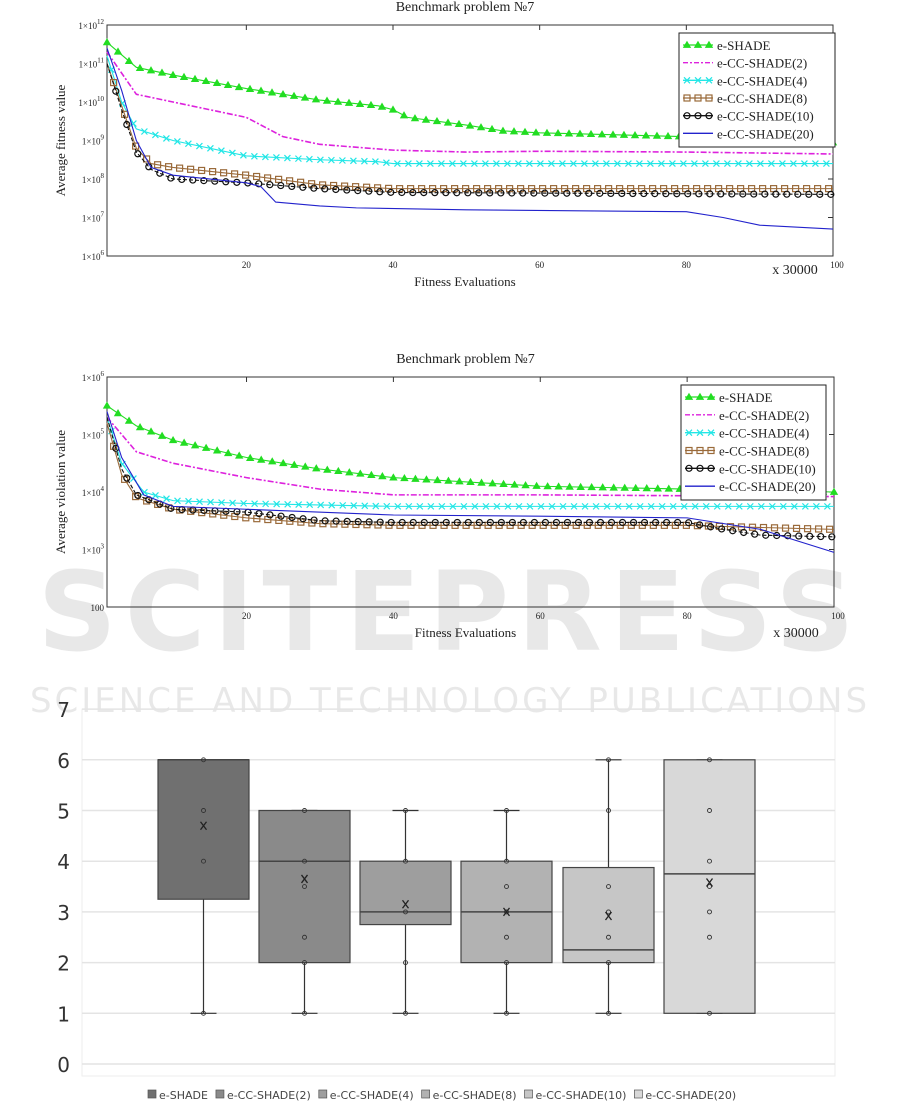 Image resolution: width=901 pixels, height=1104 pixels. What do you see at coordinates (470, 463) in the screenshot?
I see `series-e-cc-shade4` at bounding box center [470, 463].